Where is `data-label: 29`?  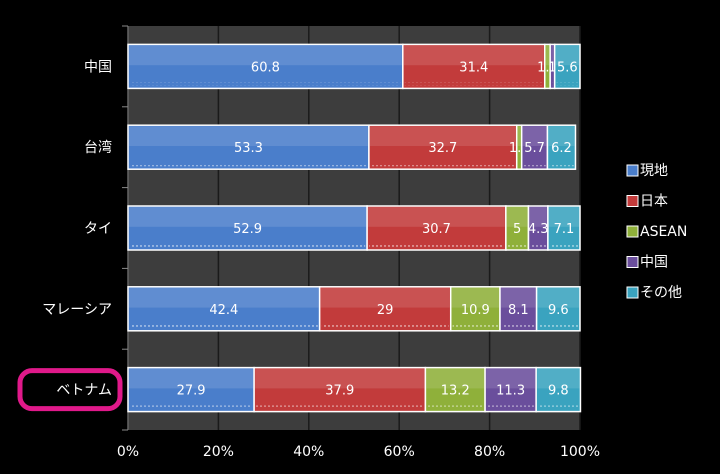
data-label: 29 is located at coordinates (385, 310).